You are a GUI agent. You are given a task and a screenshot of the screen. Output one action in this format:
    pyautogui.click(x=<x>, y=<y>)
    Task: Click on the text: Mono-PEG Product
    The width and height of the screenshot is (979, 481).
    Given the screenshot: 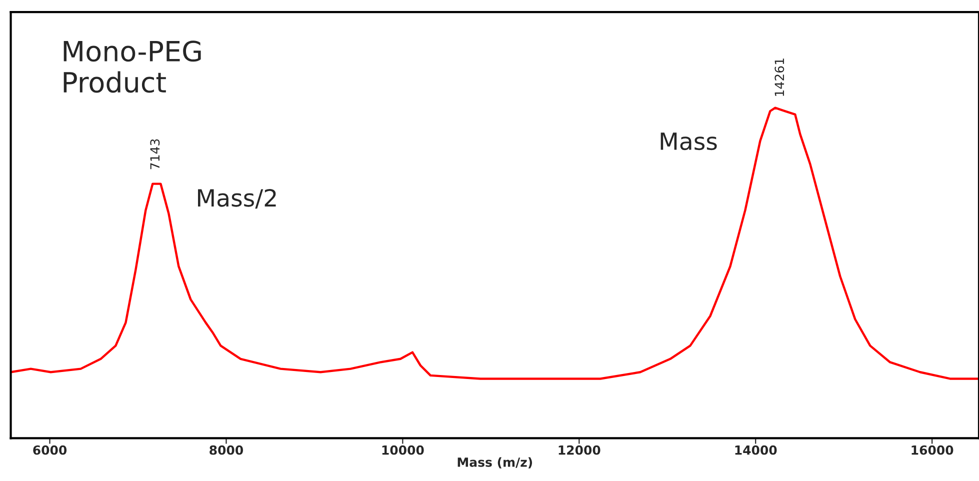 What is the action you would take?
    pyautogui.click(x=132, y=66)
    